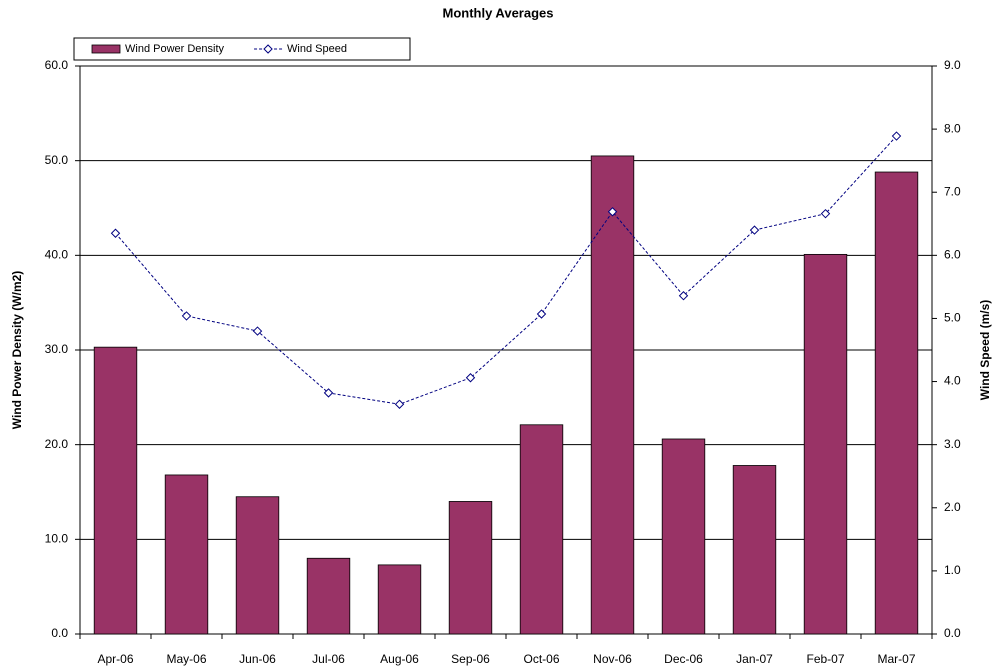 The image size is (997, 672). Describe the element at coordinates (186, 659) in the screenshot. I see `x-tick-label: May-06` at that location.